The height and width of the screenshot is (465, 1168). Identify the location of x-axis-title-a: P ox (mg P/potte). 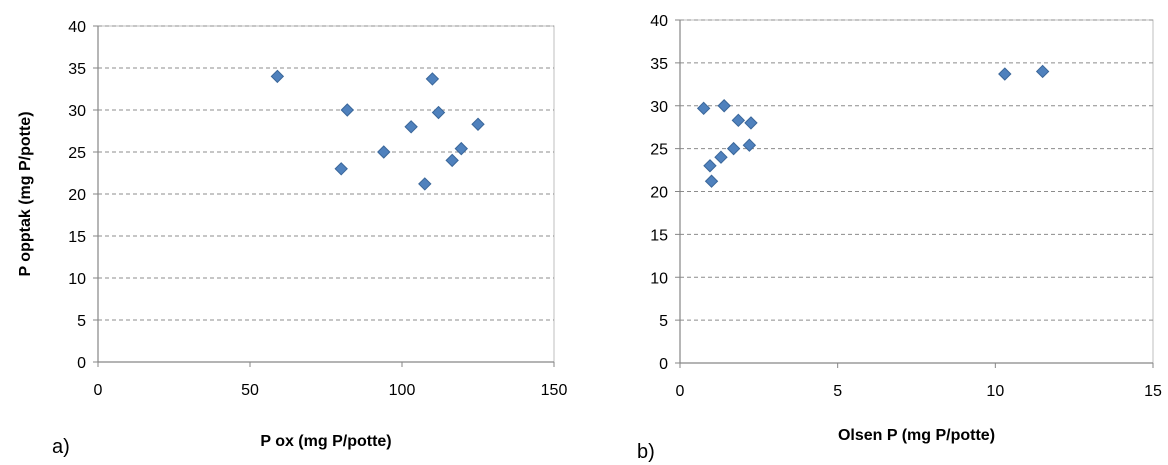
(325, 441).